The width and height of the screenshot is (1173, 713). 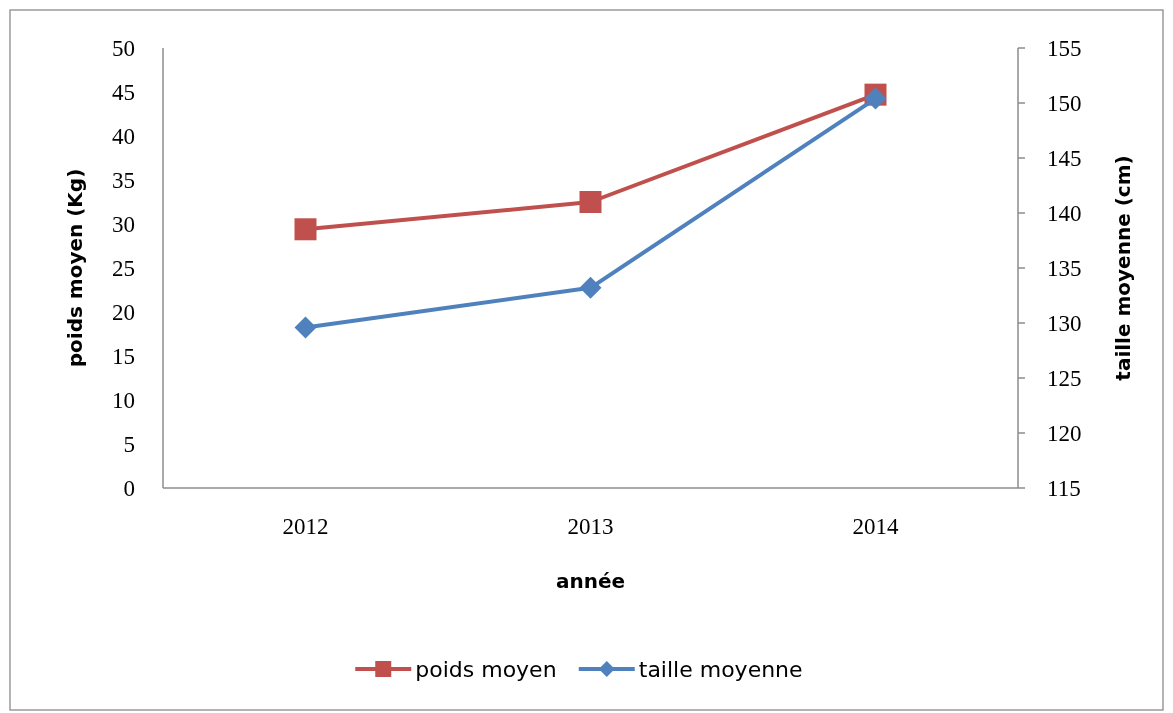 What do you see at coordinates (305, 526) in the screenshot?
I see `x-tick-label: 2012` at bounding box center [305, 526].